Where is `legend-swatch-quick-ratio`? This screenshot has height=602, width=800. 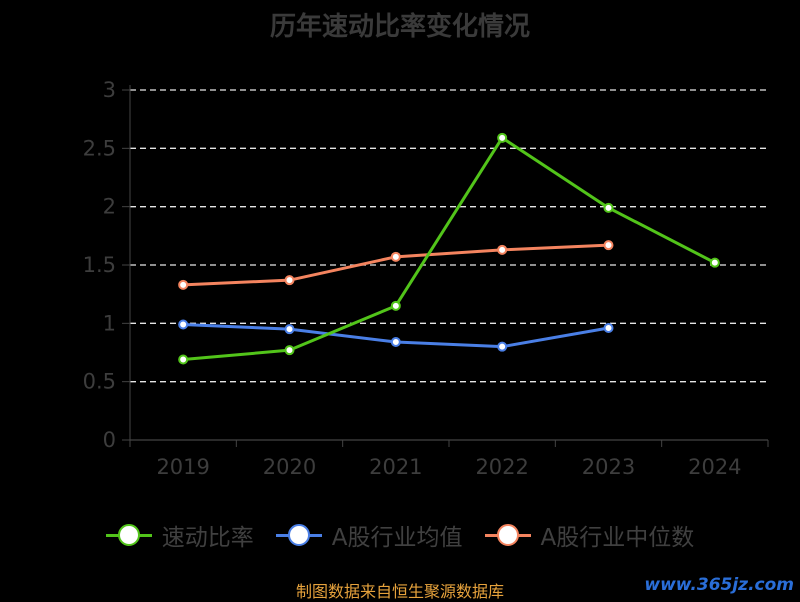
legend-swatch-quick-ratio is located at coordinates (128, 535).